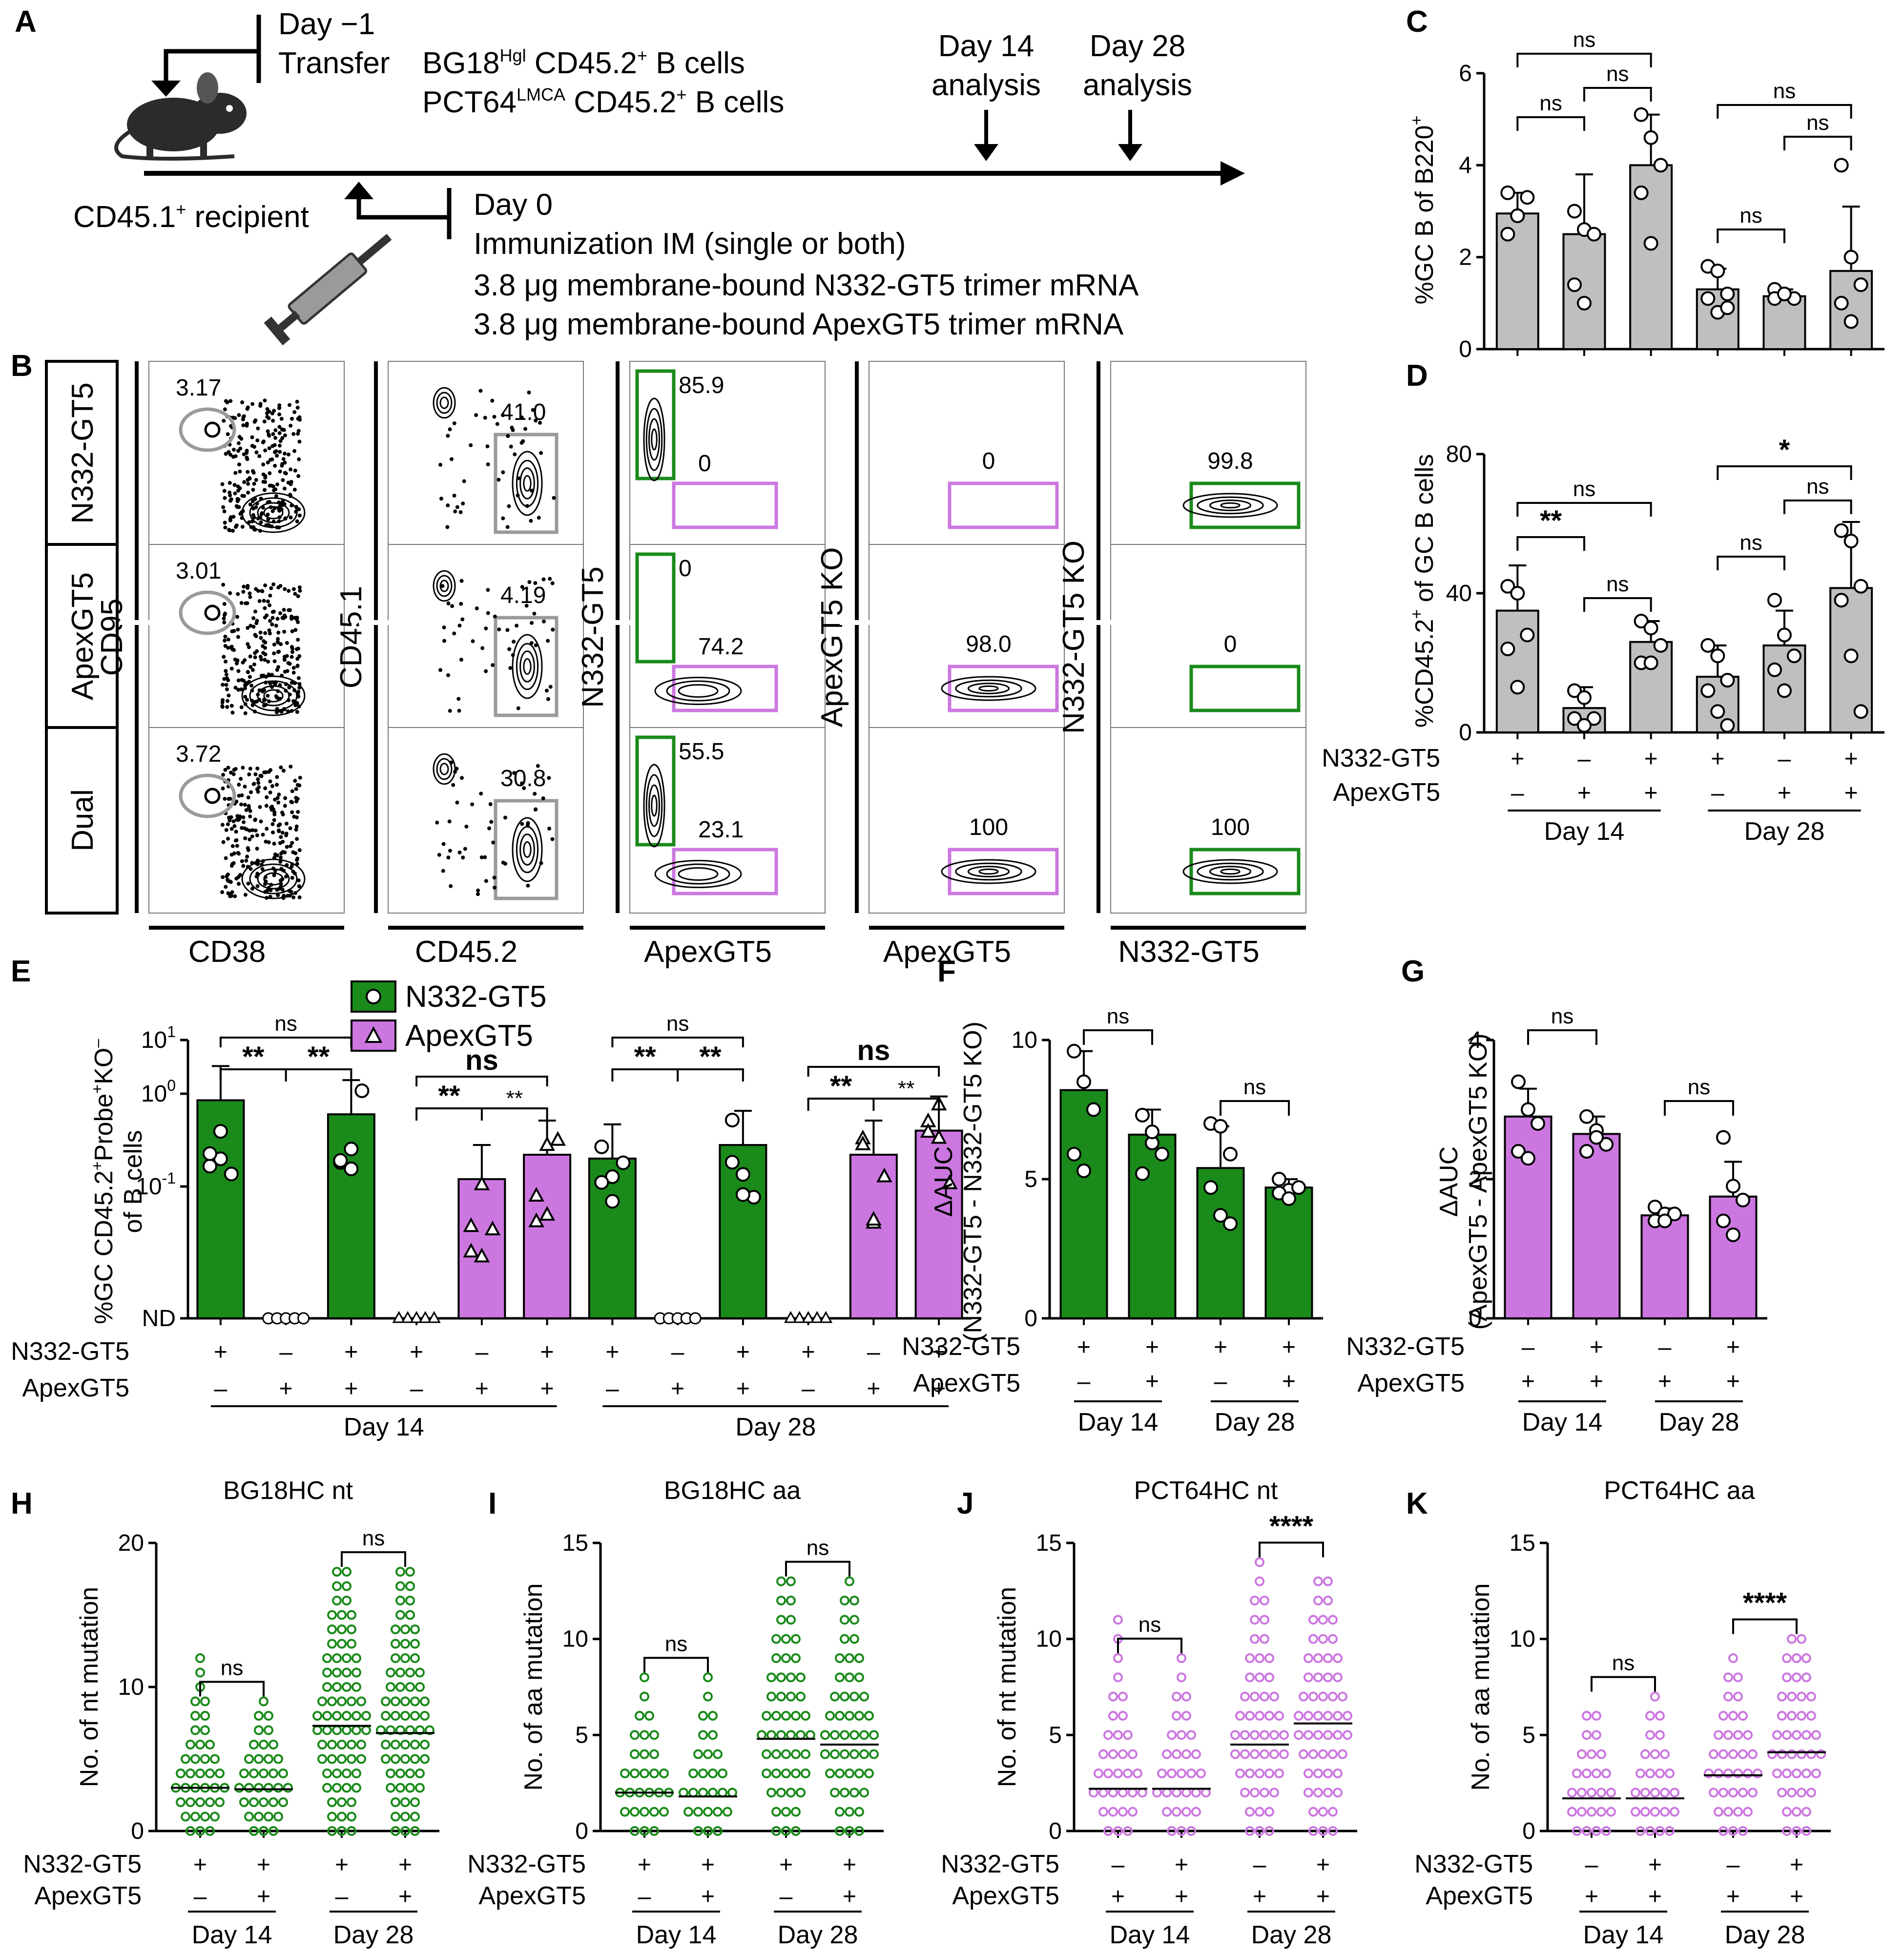  I want to click on flow-plot: 0, so click(1003, 488).